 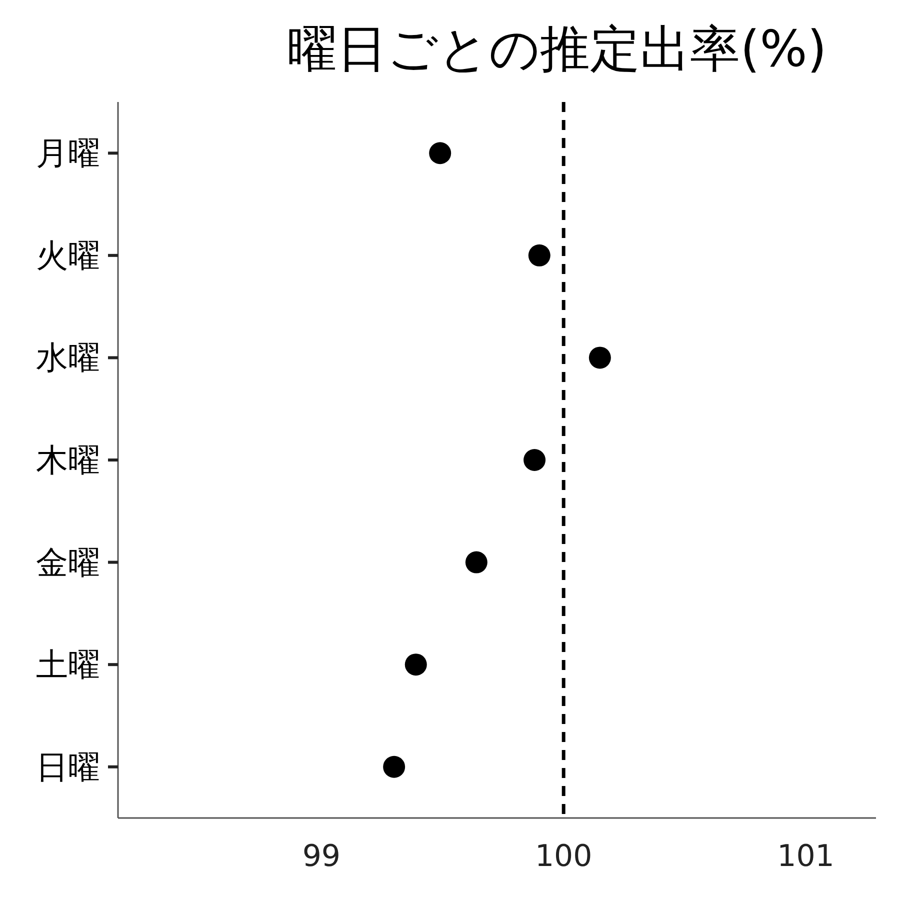 What do you see at coordinates (805, 856) in the screenshot?
I see `x-tick-label: 101` at bounding box center [805, 856].